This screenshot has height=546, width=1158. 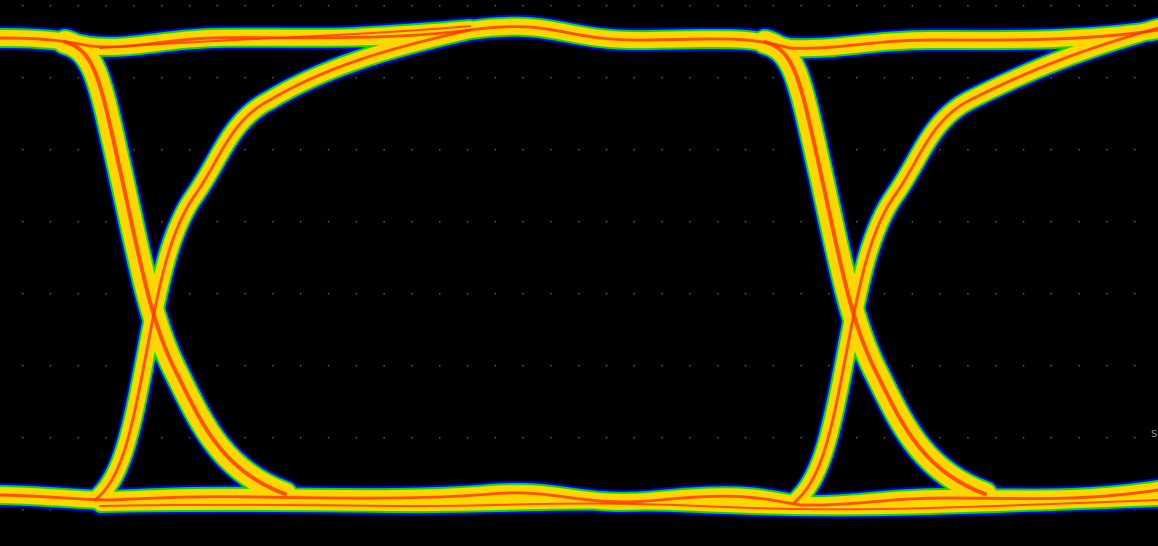 I want to click on bottom-rail-2-trace, so click(x=628, y=505).